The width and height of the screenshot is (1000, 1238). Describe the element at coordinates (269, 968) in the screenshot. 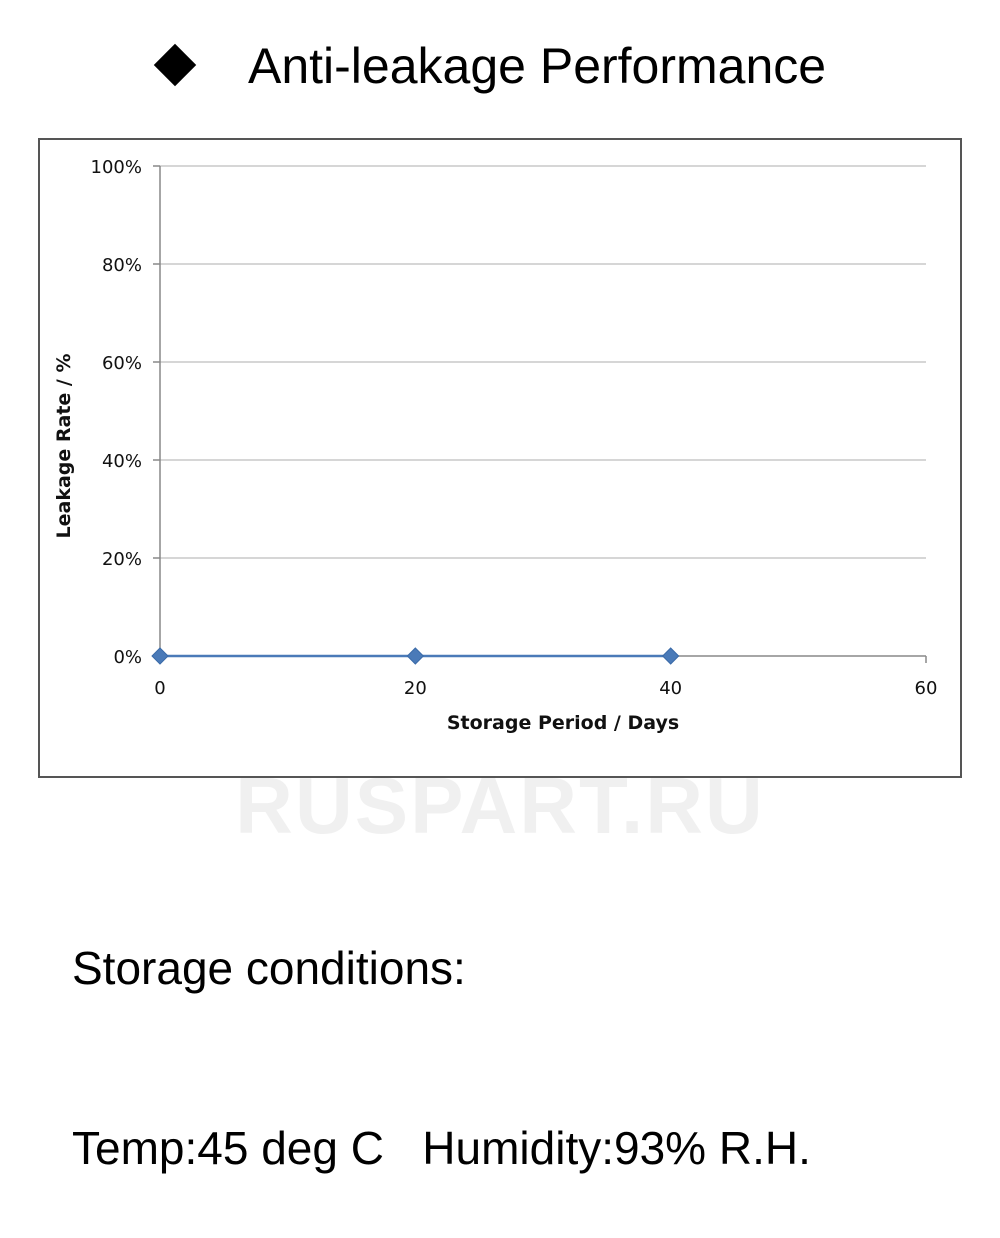

I see `conditions-heading: Storage conditions:` at that location.